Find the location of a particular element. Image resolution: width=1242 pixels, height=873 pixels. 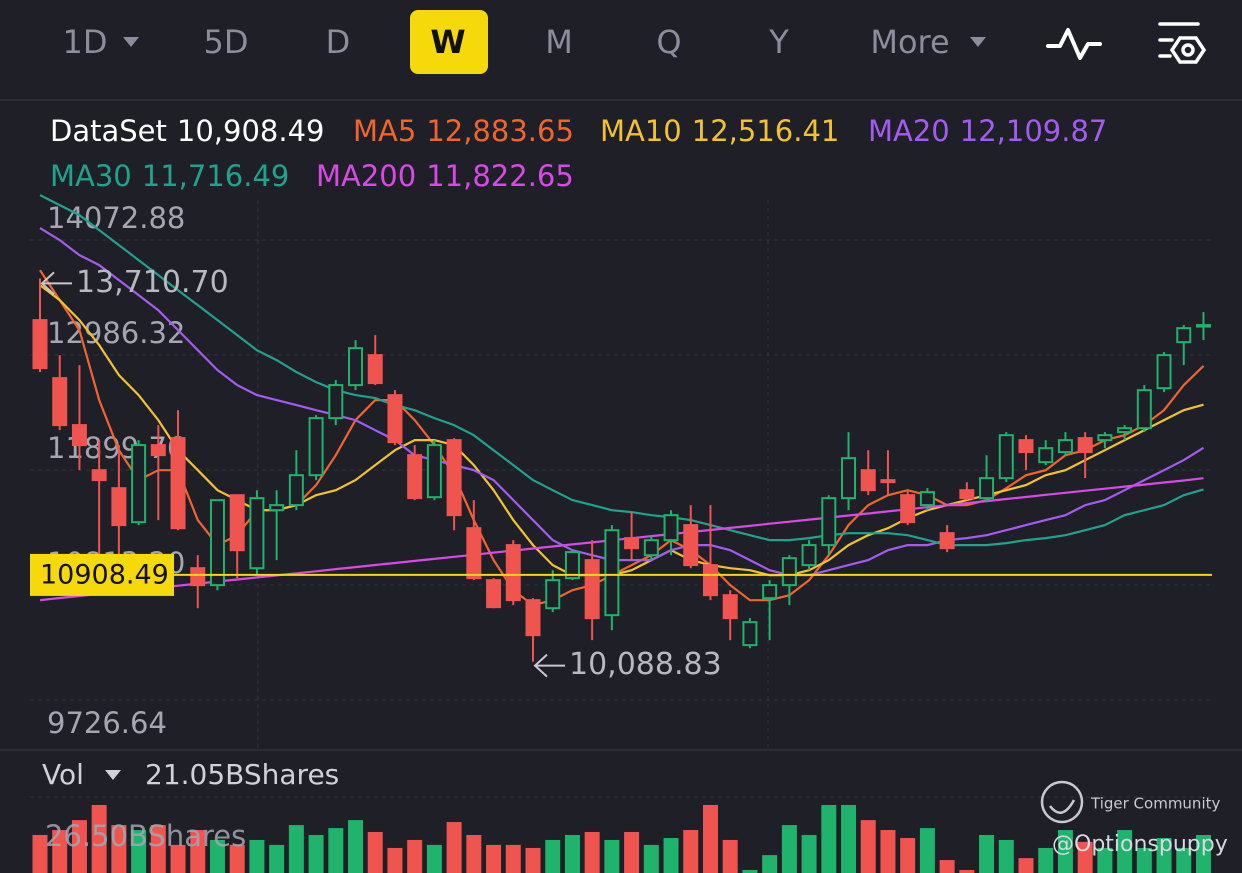

legend-name: DataSet is located at coordinates (108, 131).